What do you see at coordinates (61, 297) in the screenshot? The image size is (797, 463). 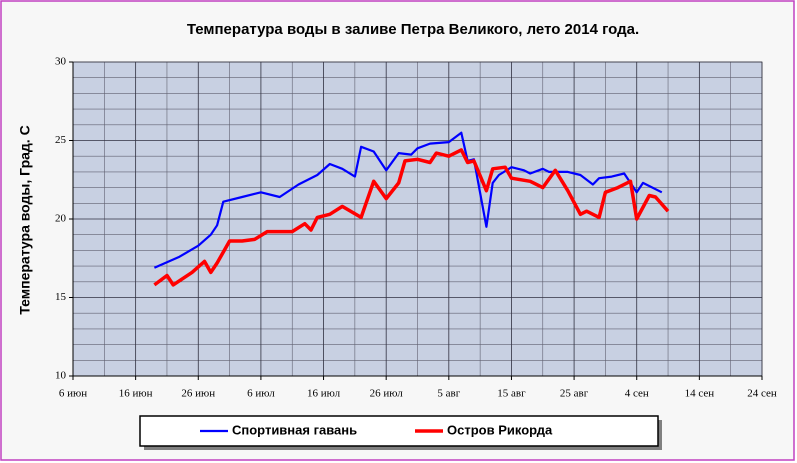 I see `y-tick-label: 15` at bounding box center [61, 297].